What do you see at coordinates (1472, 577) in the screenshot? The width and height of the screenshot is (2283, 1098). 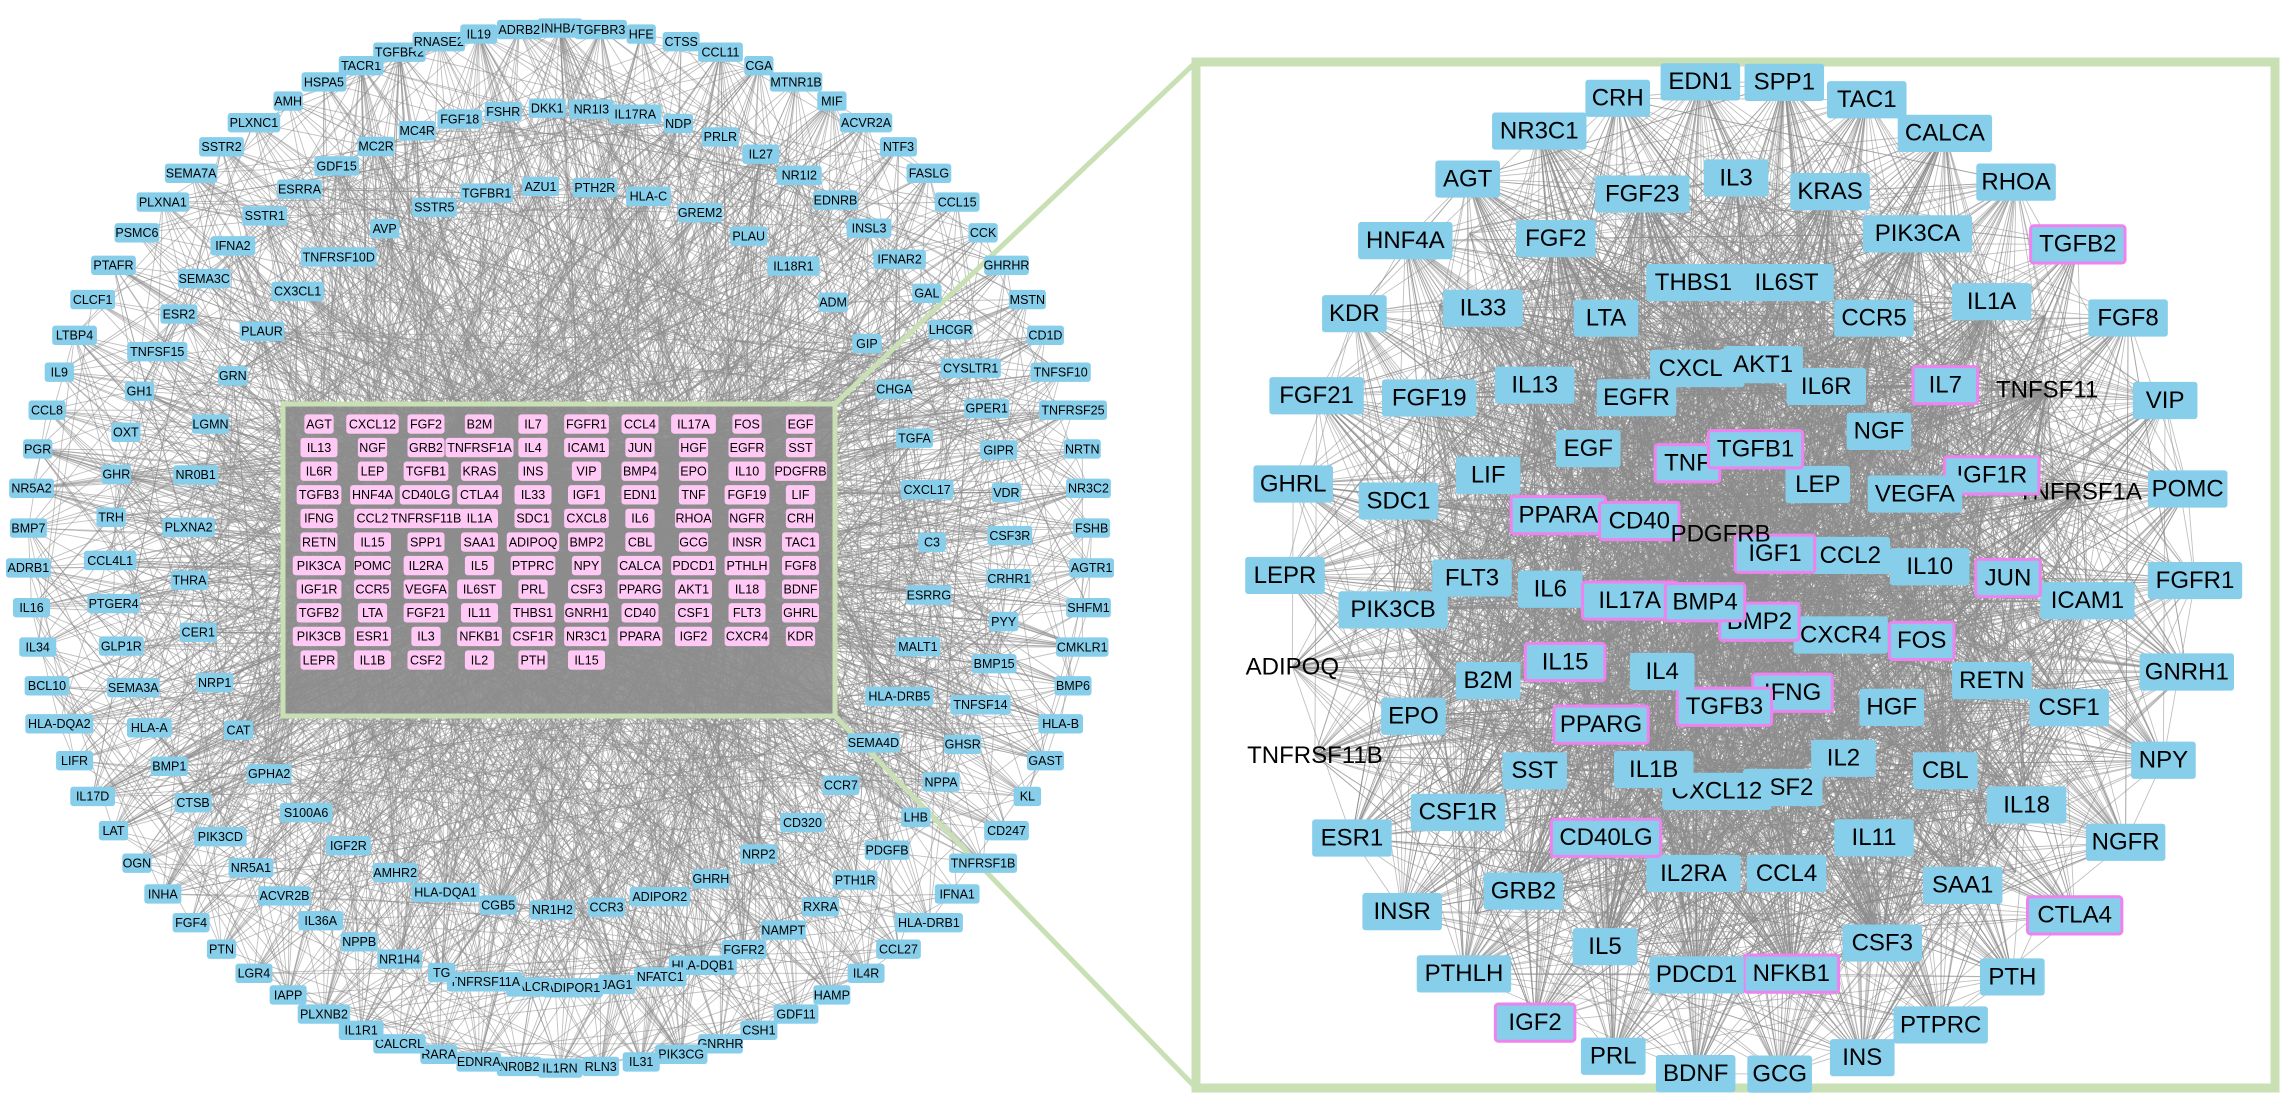 I see `node-label: FLT3` at bounding box center [1472, 577].